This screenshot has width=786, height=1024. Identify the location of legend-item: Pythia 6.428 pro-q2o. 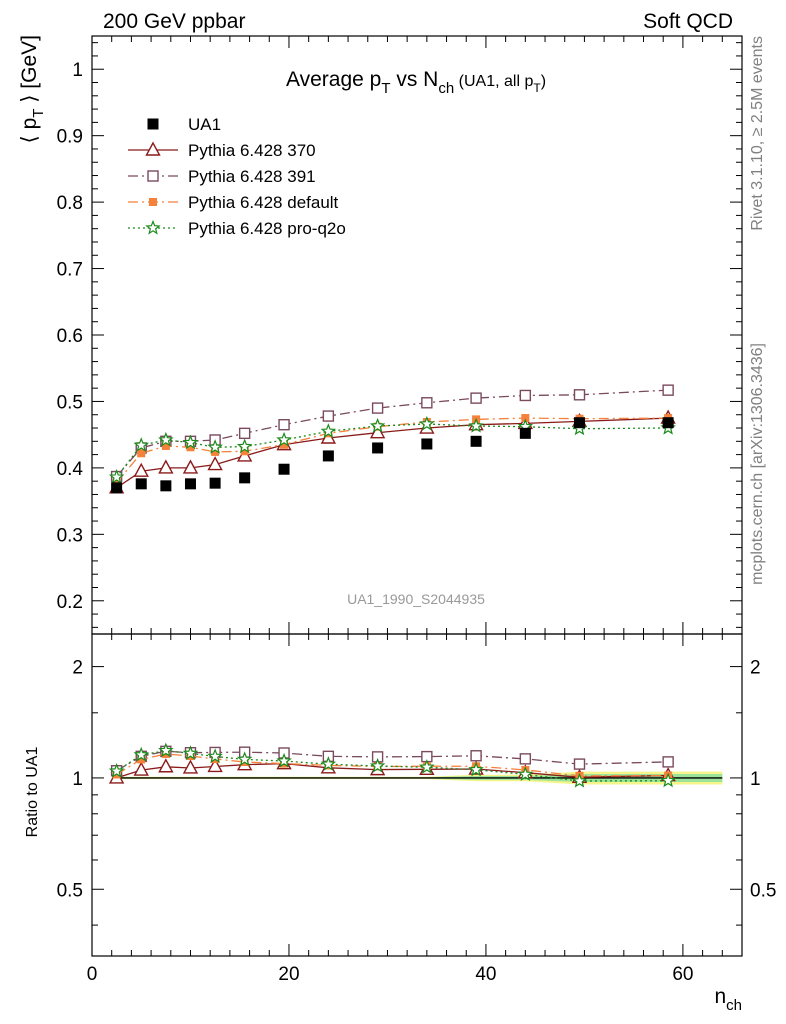
(237, 228).